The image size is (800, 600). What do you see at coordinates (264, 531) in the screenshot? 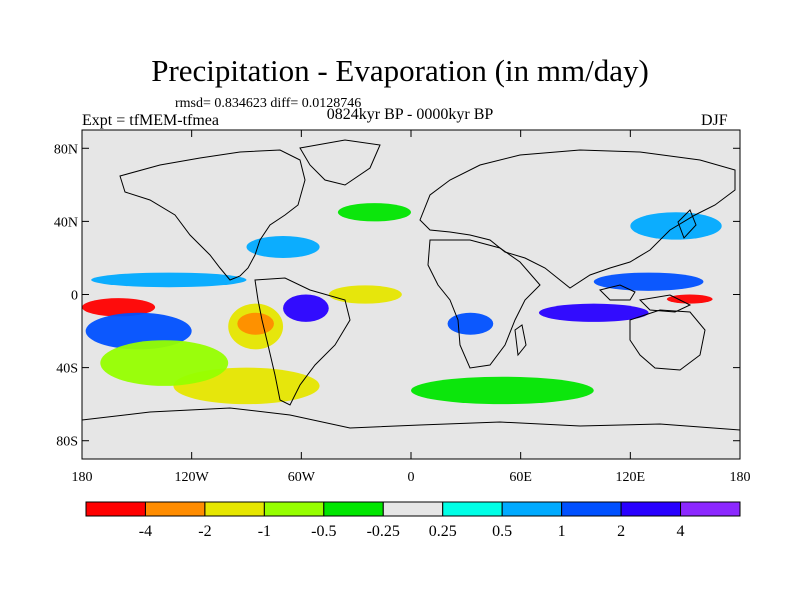
I see `colorbar-label: -1` at bounding box center [264, 531].